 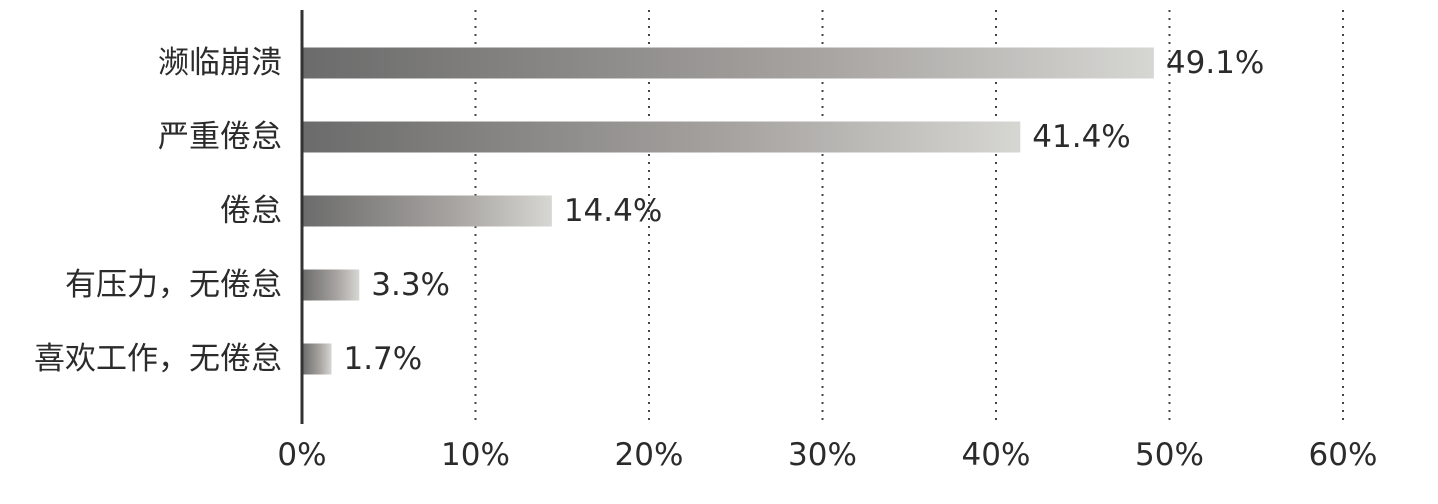 What do you see at coordinates (1169, 455) in the screenshot?
I see `x-tick-label-50: 50%` at bounding box center [1169, 455].